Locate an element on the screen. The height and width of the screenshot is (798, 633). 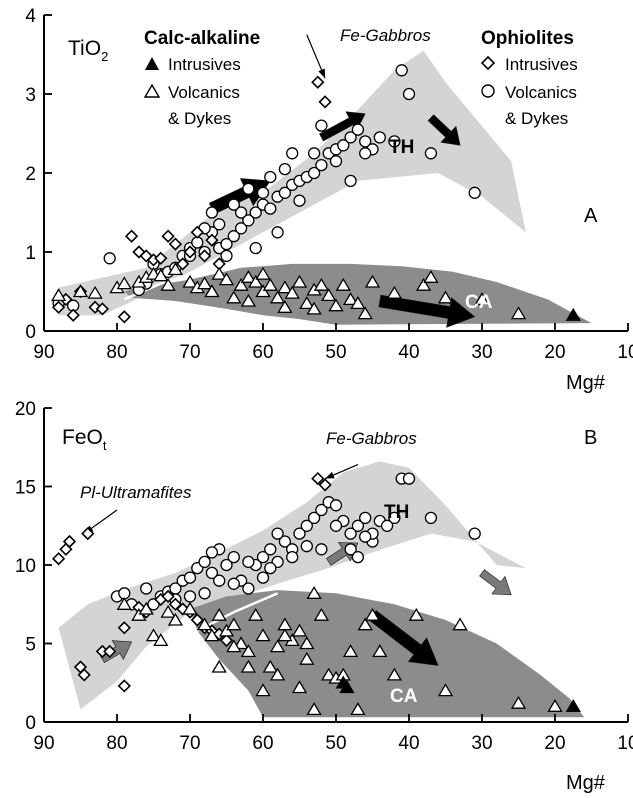
x-tick-label: 20 is located at coordinates (554, 352).